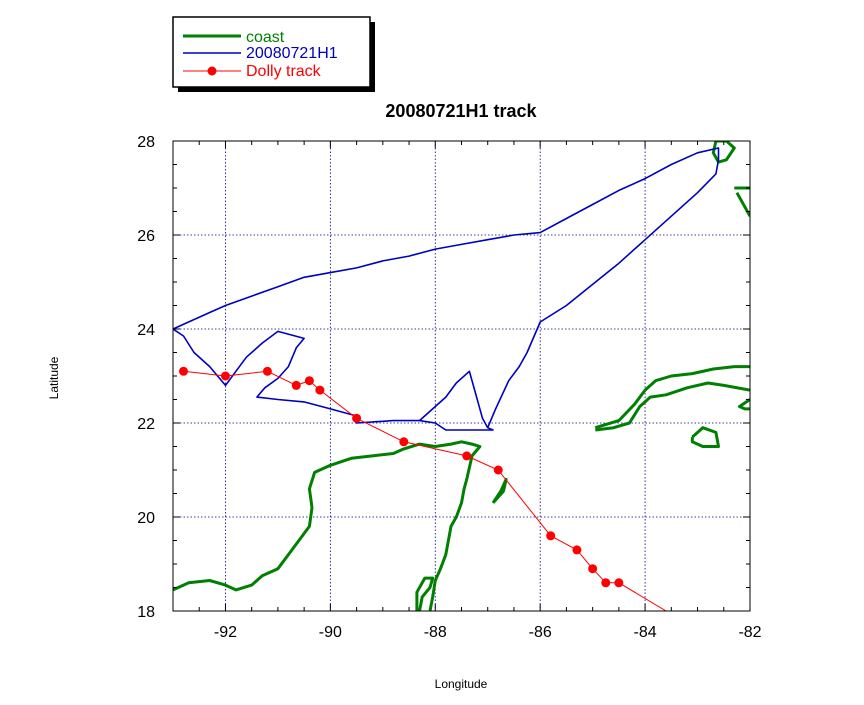  What do you see at coordinates (146, 142) in the screenshot?
I see `y-tick-label: 28` at bounding box center [146, 142].